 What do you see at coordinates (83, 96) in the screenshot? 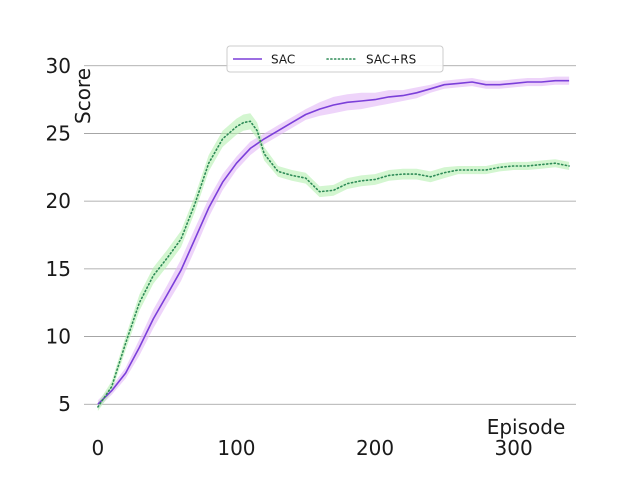
I see `y-axis-label: Score` at bounding box center [83, 96].